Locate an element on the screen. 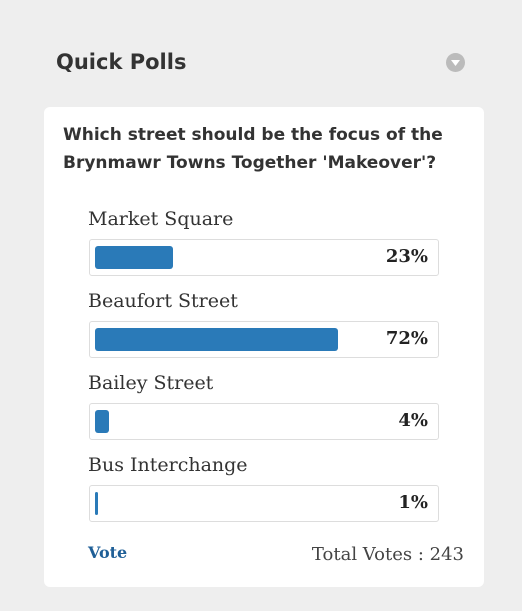 The width and height of the screenshot is (522, 611). option-track: 72% is located at coordinates (264, 339).